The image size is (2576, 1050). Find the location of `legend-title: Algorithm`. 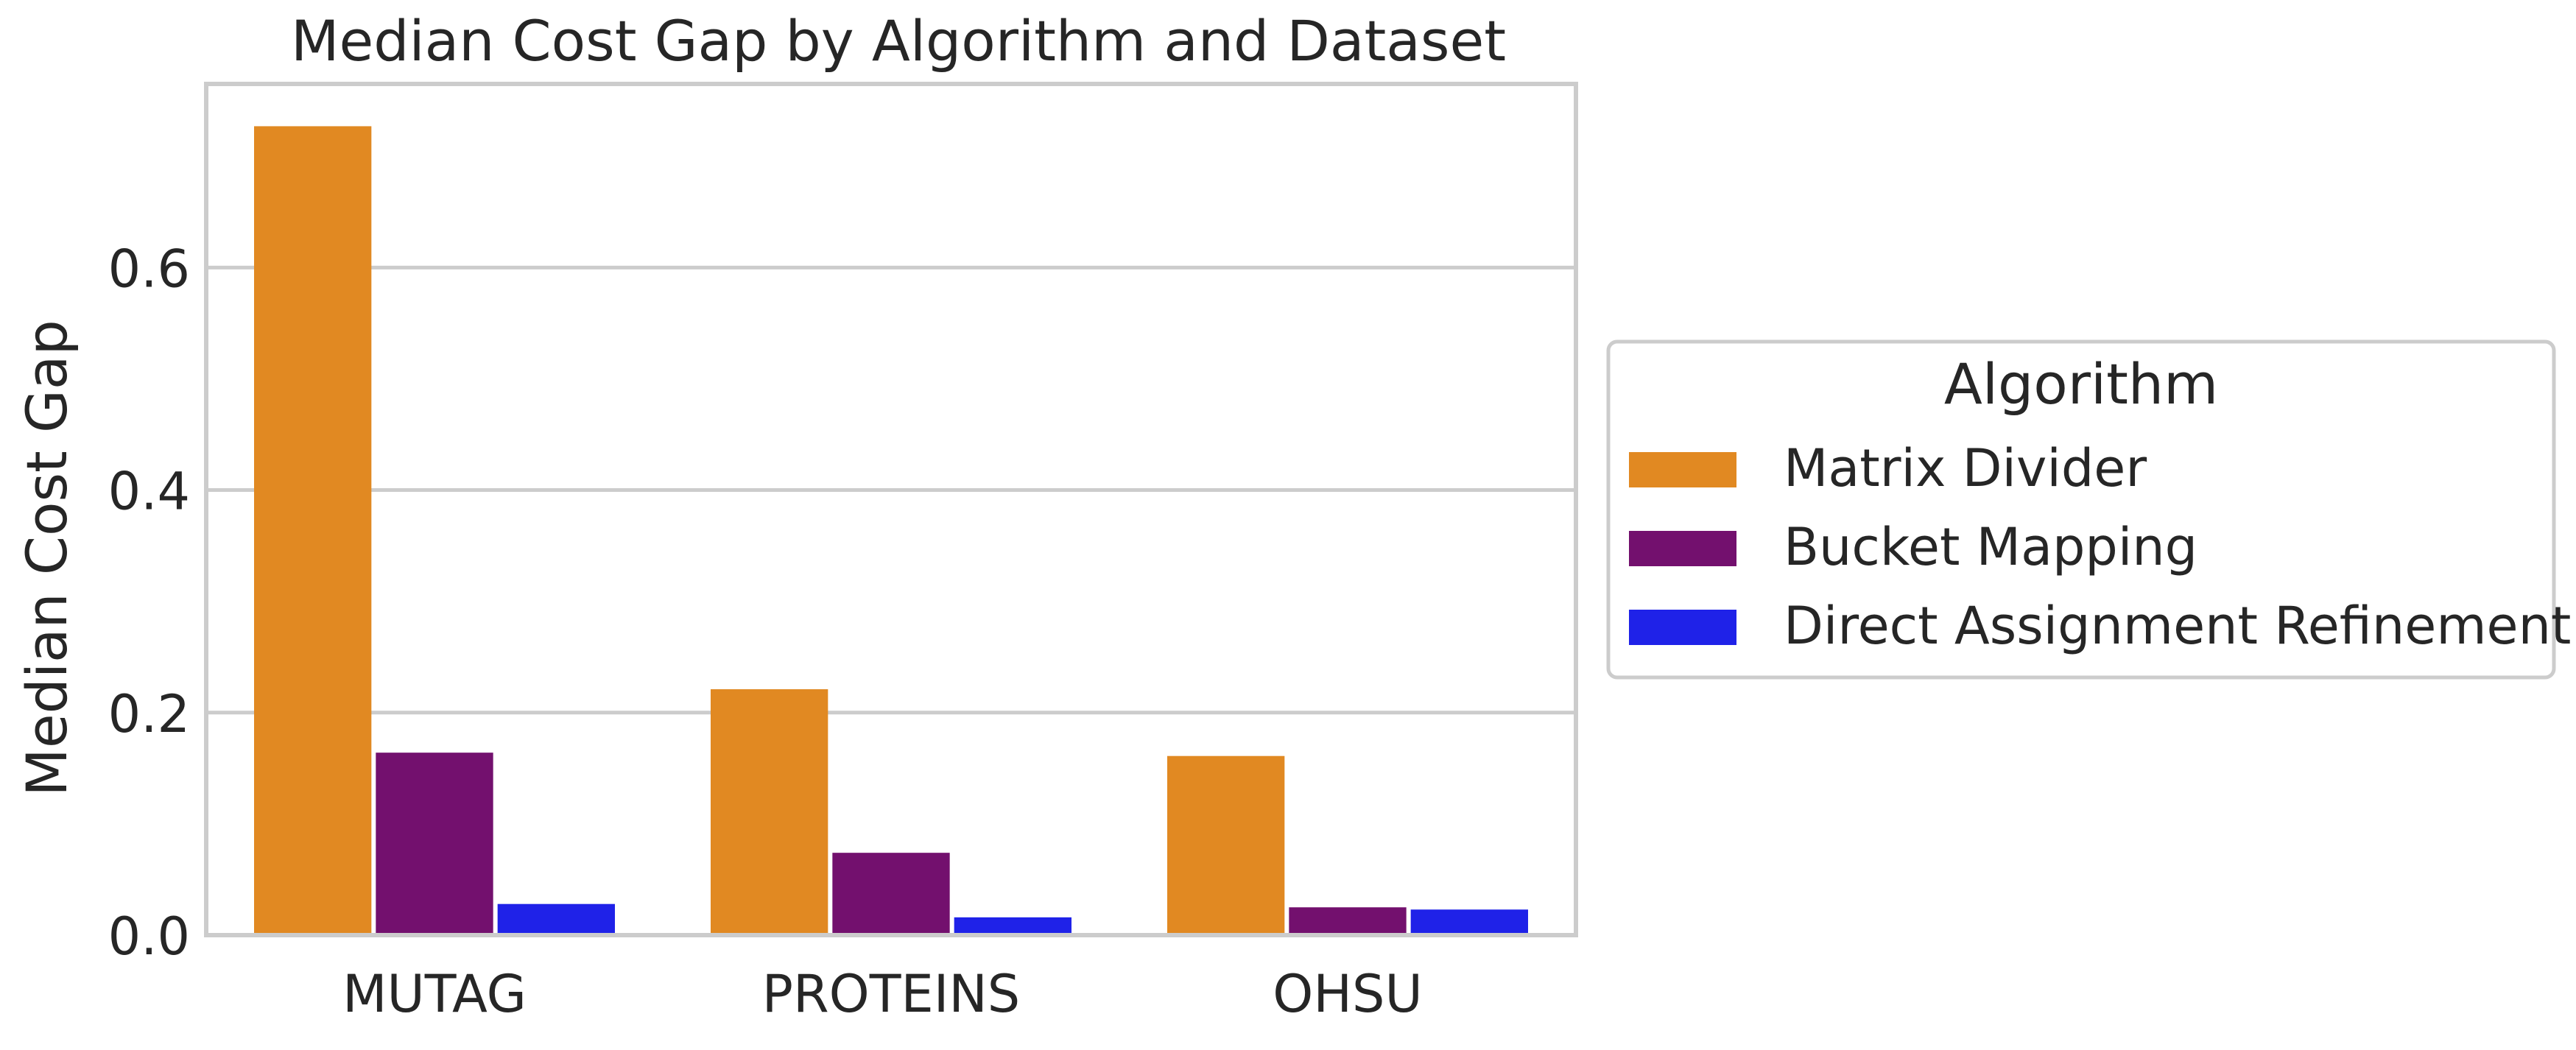

legend-title: Algorithm is located at coordinates (2081, 384).